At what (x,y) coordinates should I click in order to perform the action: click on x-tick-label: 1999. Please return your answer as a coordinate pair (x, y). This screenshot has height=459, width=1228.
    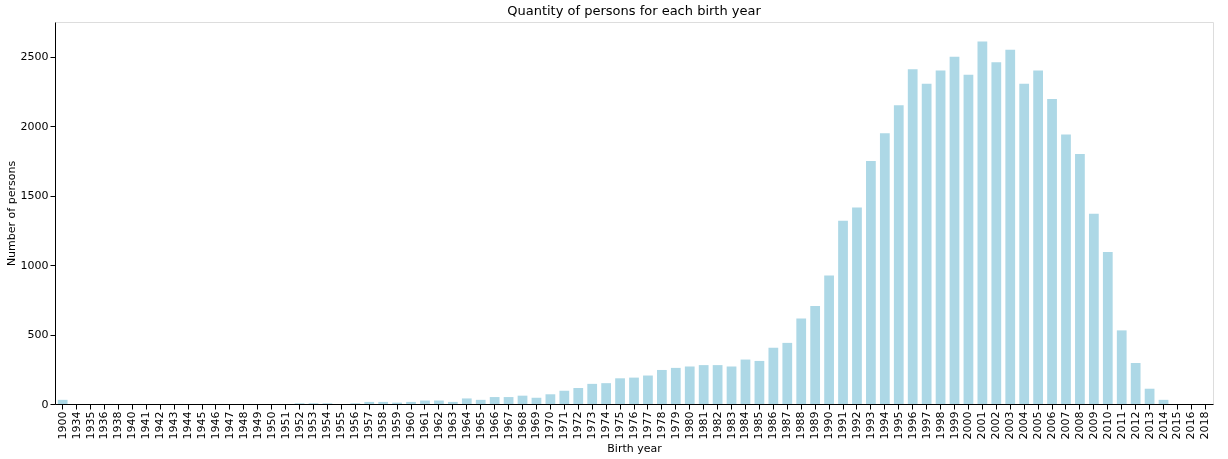
    Looking at the image, I should click on (954, 425).